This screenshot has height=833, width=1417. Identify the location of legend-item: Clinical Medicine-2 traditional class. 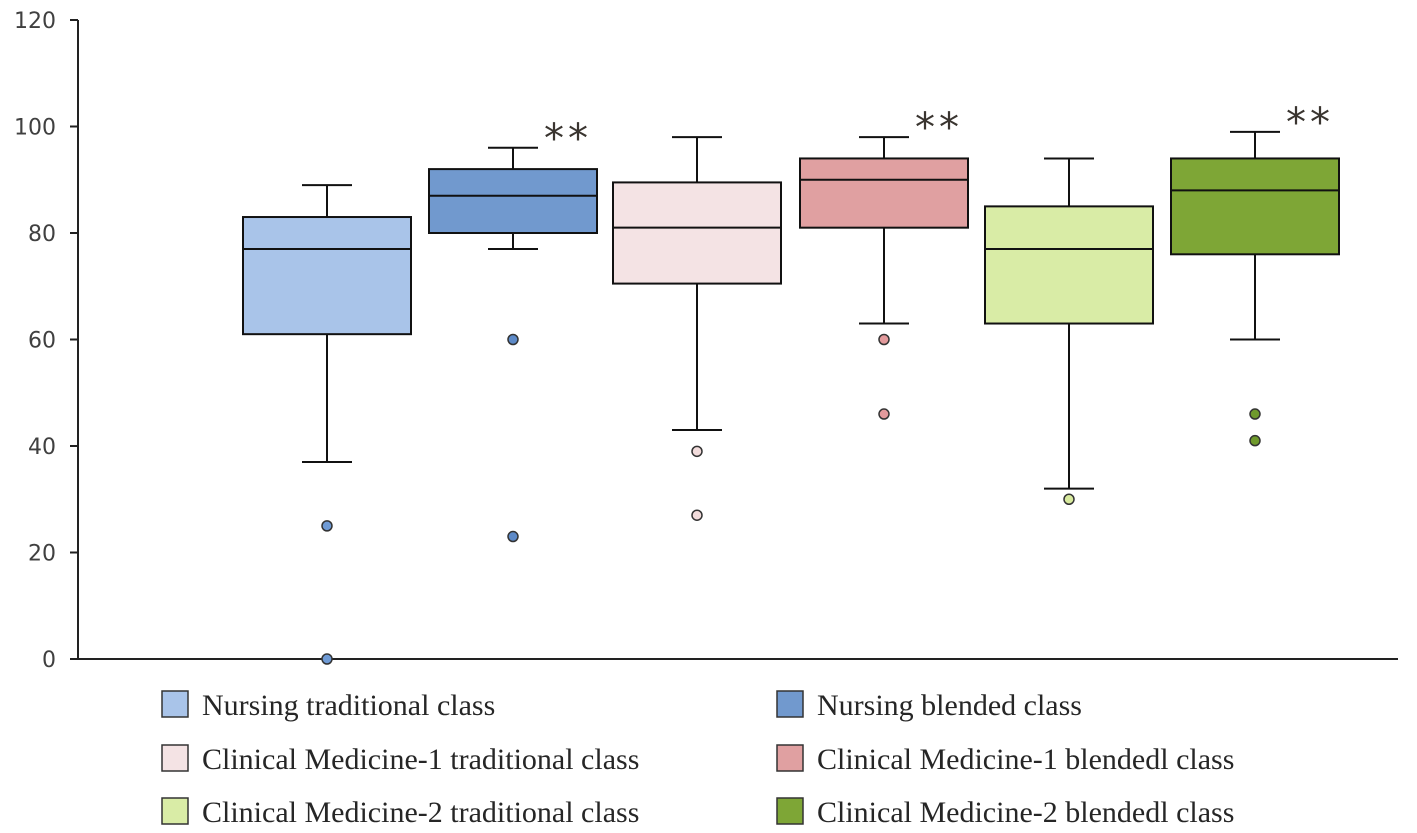
(400, 812).